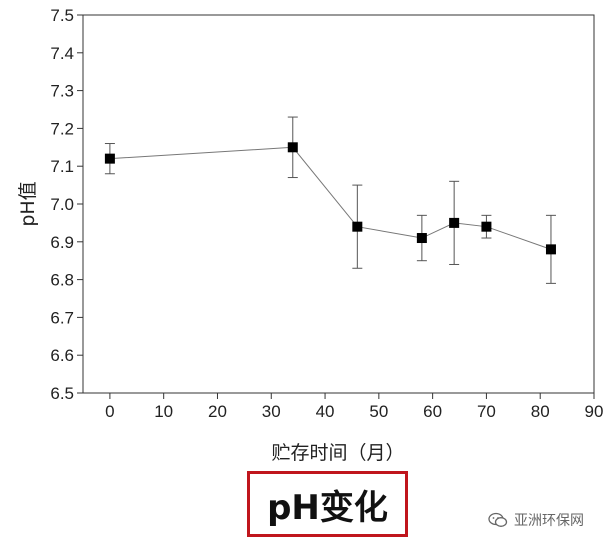 This screenshot has height=546, width=616. I want to click on wechat-icon, so click(498, 519).